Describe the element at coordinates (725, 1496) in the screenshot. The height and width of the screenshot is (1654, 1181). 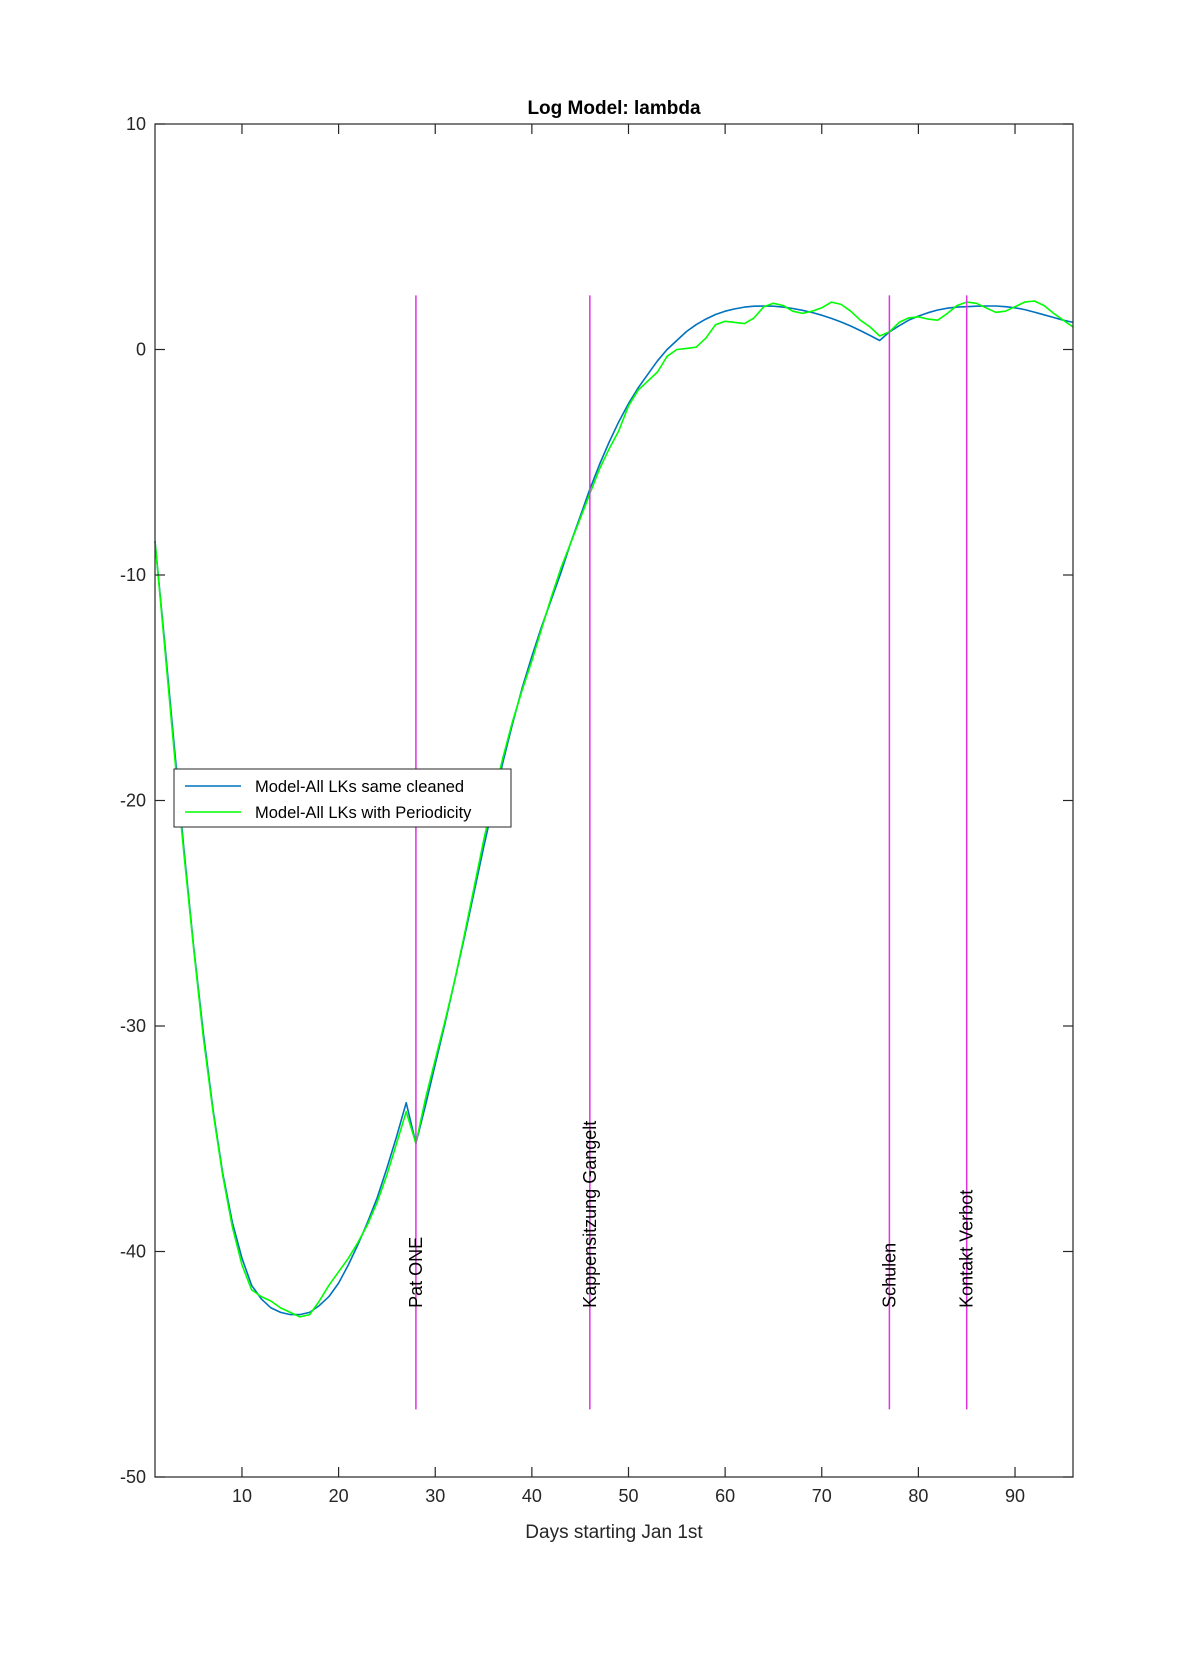
I see `x-tick-label: 60` at that location.